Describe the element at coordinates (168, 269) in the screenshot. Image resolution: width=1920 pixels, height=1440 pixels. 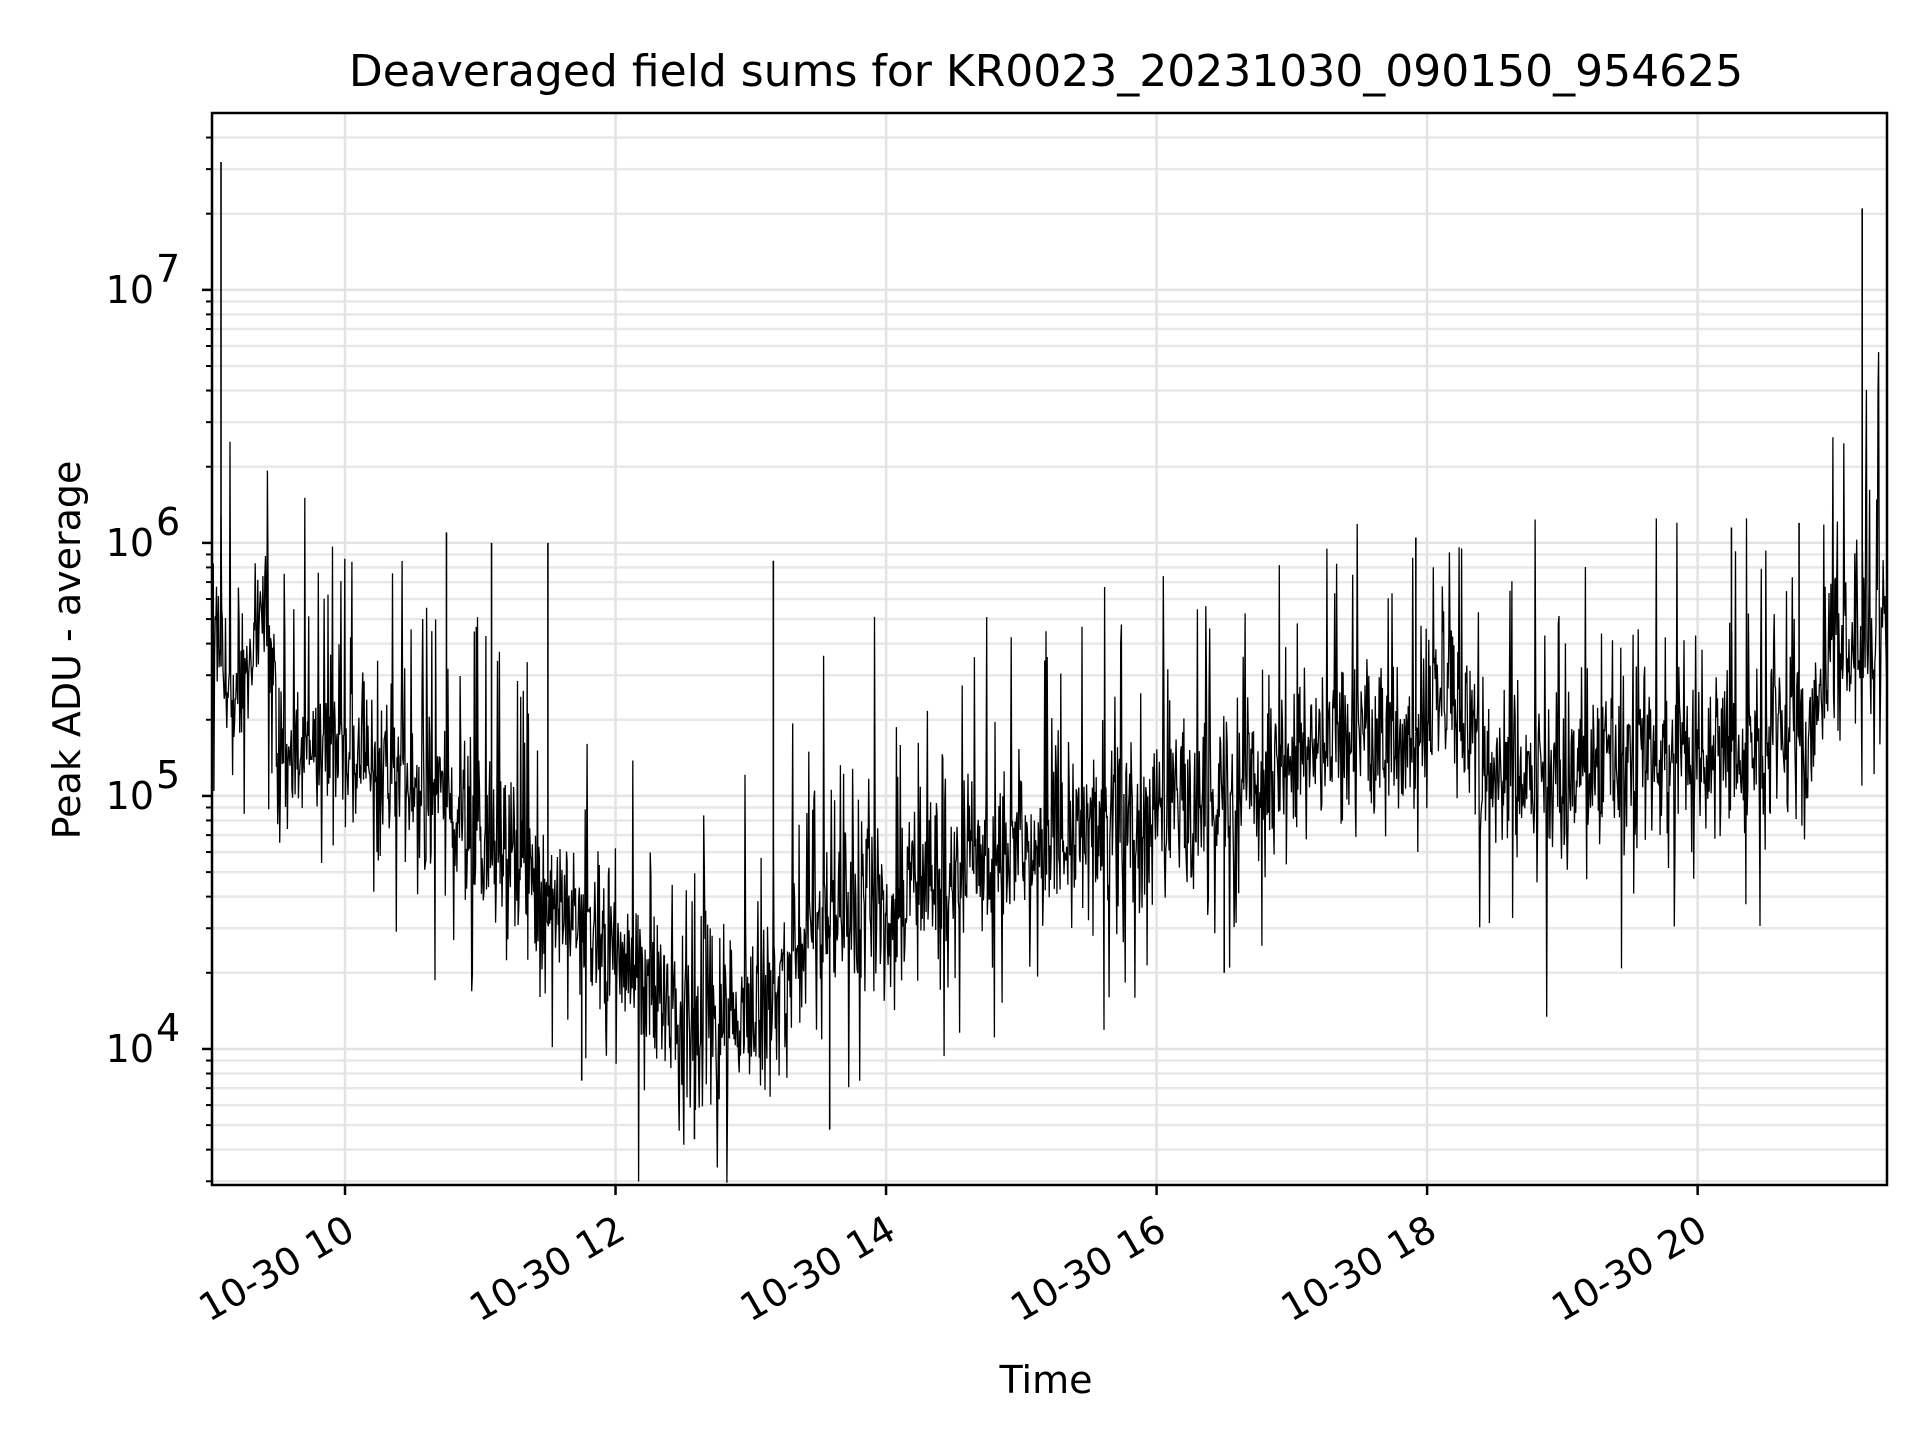
I see `y-tick-exponent: 7` at that location.